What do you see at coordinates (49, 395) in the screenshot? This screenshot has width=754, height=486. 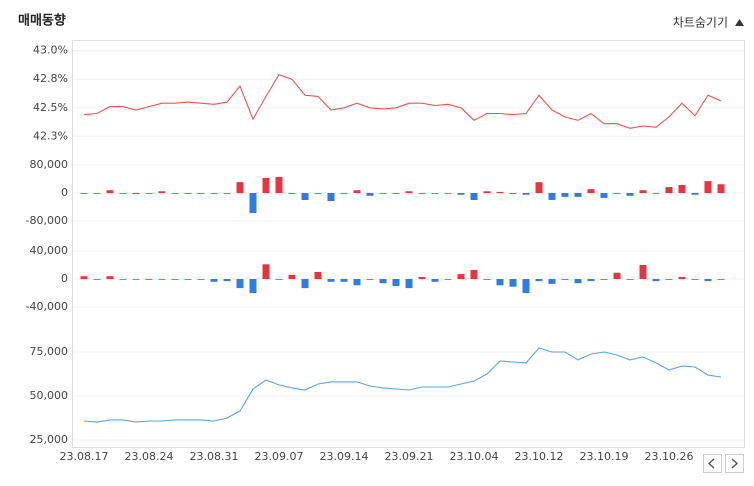 I see `y-tick-label: 50,000` at bounding box center [49, 395].